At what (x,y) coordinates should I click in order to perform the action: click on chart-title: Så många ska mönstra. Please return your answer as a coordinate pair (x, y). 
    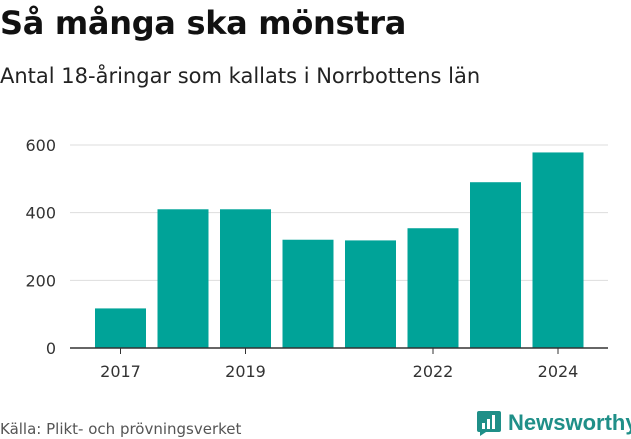
    Looking at the image, I should click on (203, 23).